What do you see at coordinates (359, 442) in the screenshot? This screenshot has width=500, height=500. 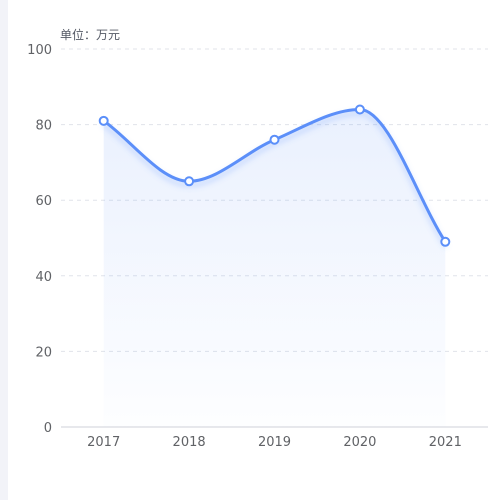 I see `x-tick-label: 2020` at bounding box center [359, 442].